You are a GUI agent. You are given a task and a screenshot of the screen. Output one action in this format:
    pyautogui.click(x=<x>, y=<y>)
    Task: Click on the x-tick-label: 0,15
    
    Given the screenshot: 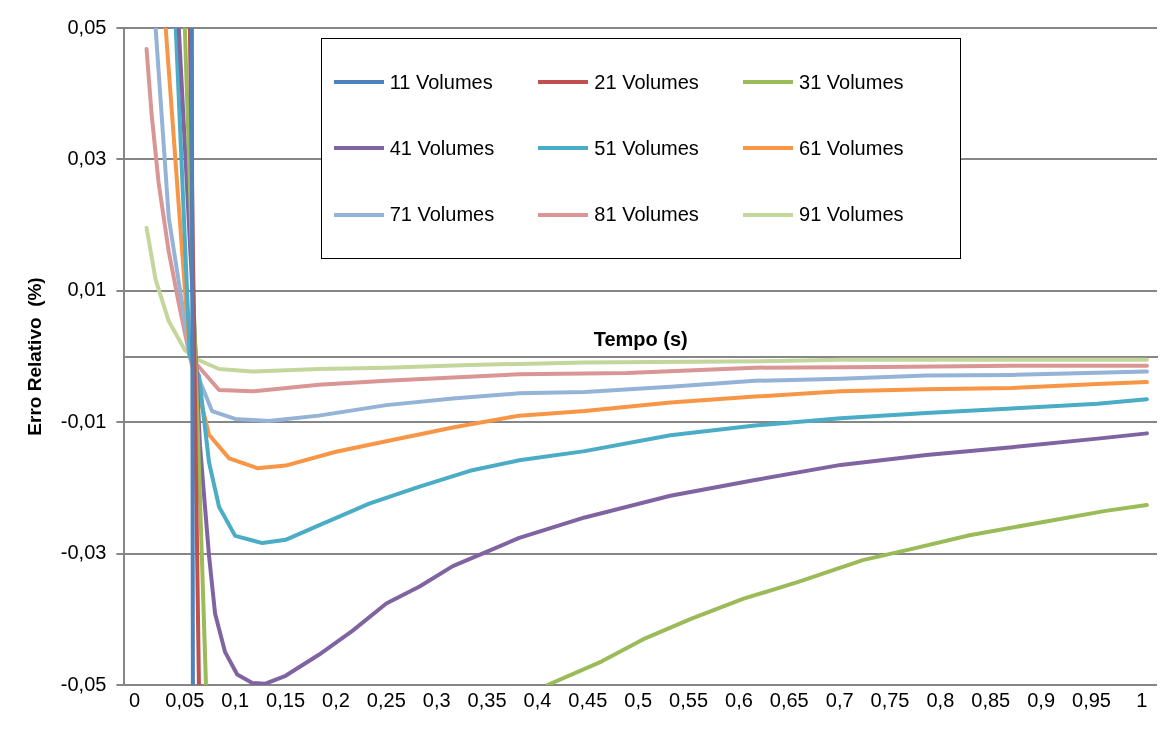 What is the action you would take?
    pyautogui.click(x=286, y=699)
    